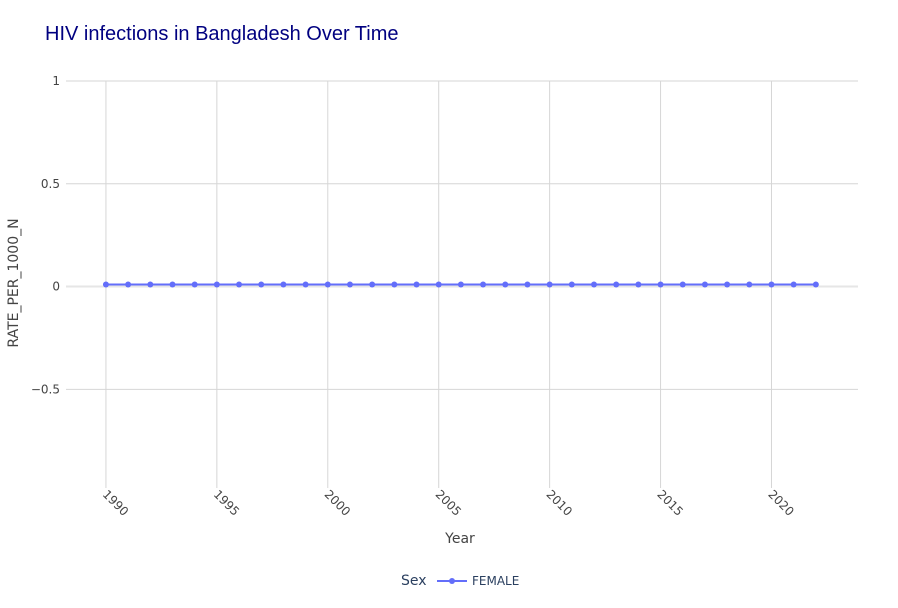 The width and height of the screenshot is (898, 608). What do you see at coordinates (414, 581) in the screenshot?
I see `legend-title: Sex` at bounding box center [414, 581].